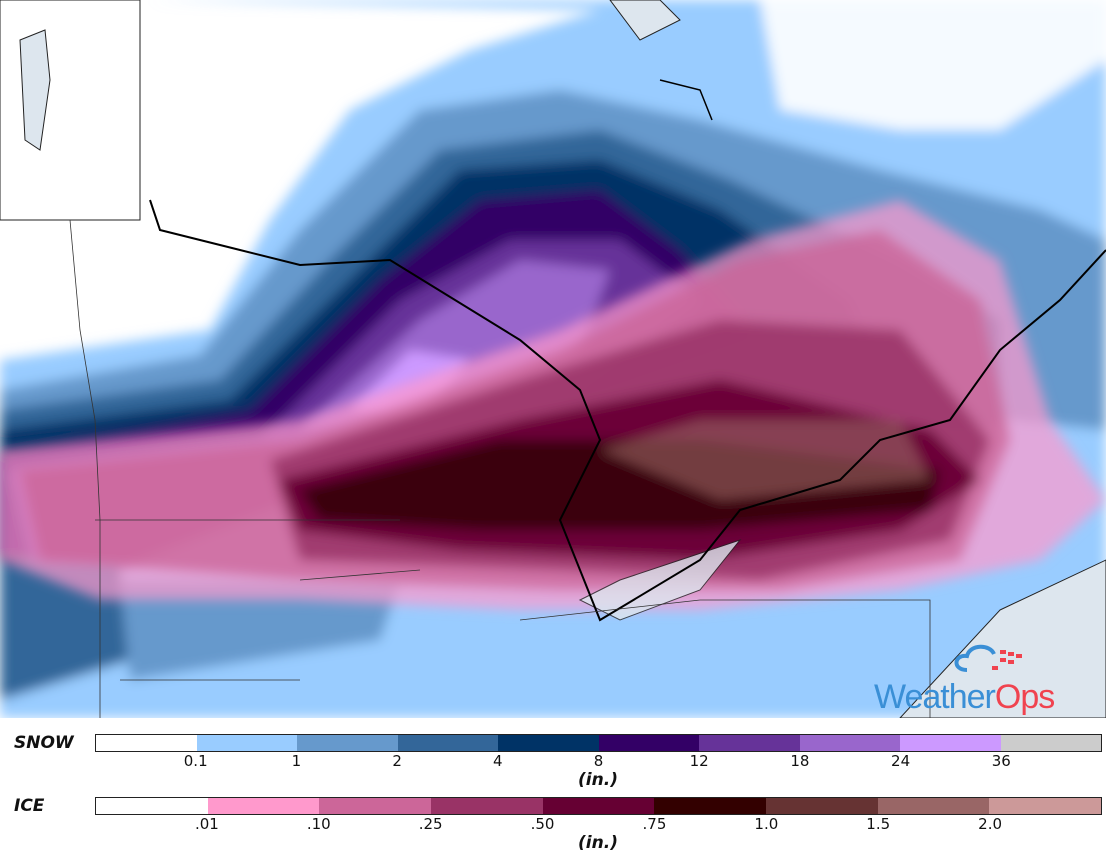 The width and height of the screenshot is (1106, 853). I want to click on ice-tick-label: .50, so click(542, 824).